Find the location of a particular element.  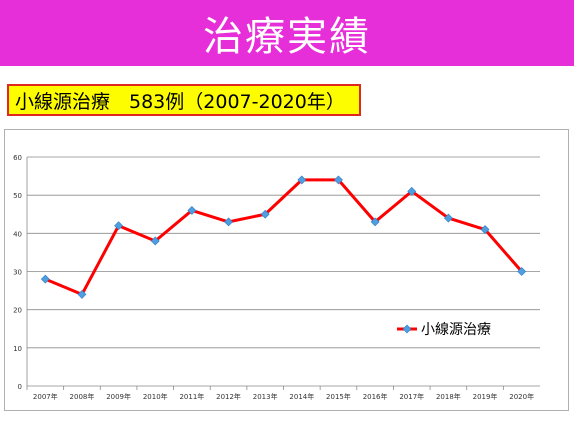

x-tick-label: 2012年 is located at coordinates (228, 396).